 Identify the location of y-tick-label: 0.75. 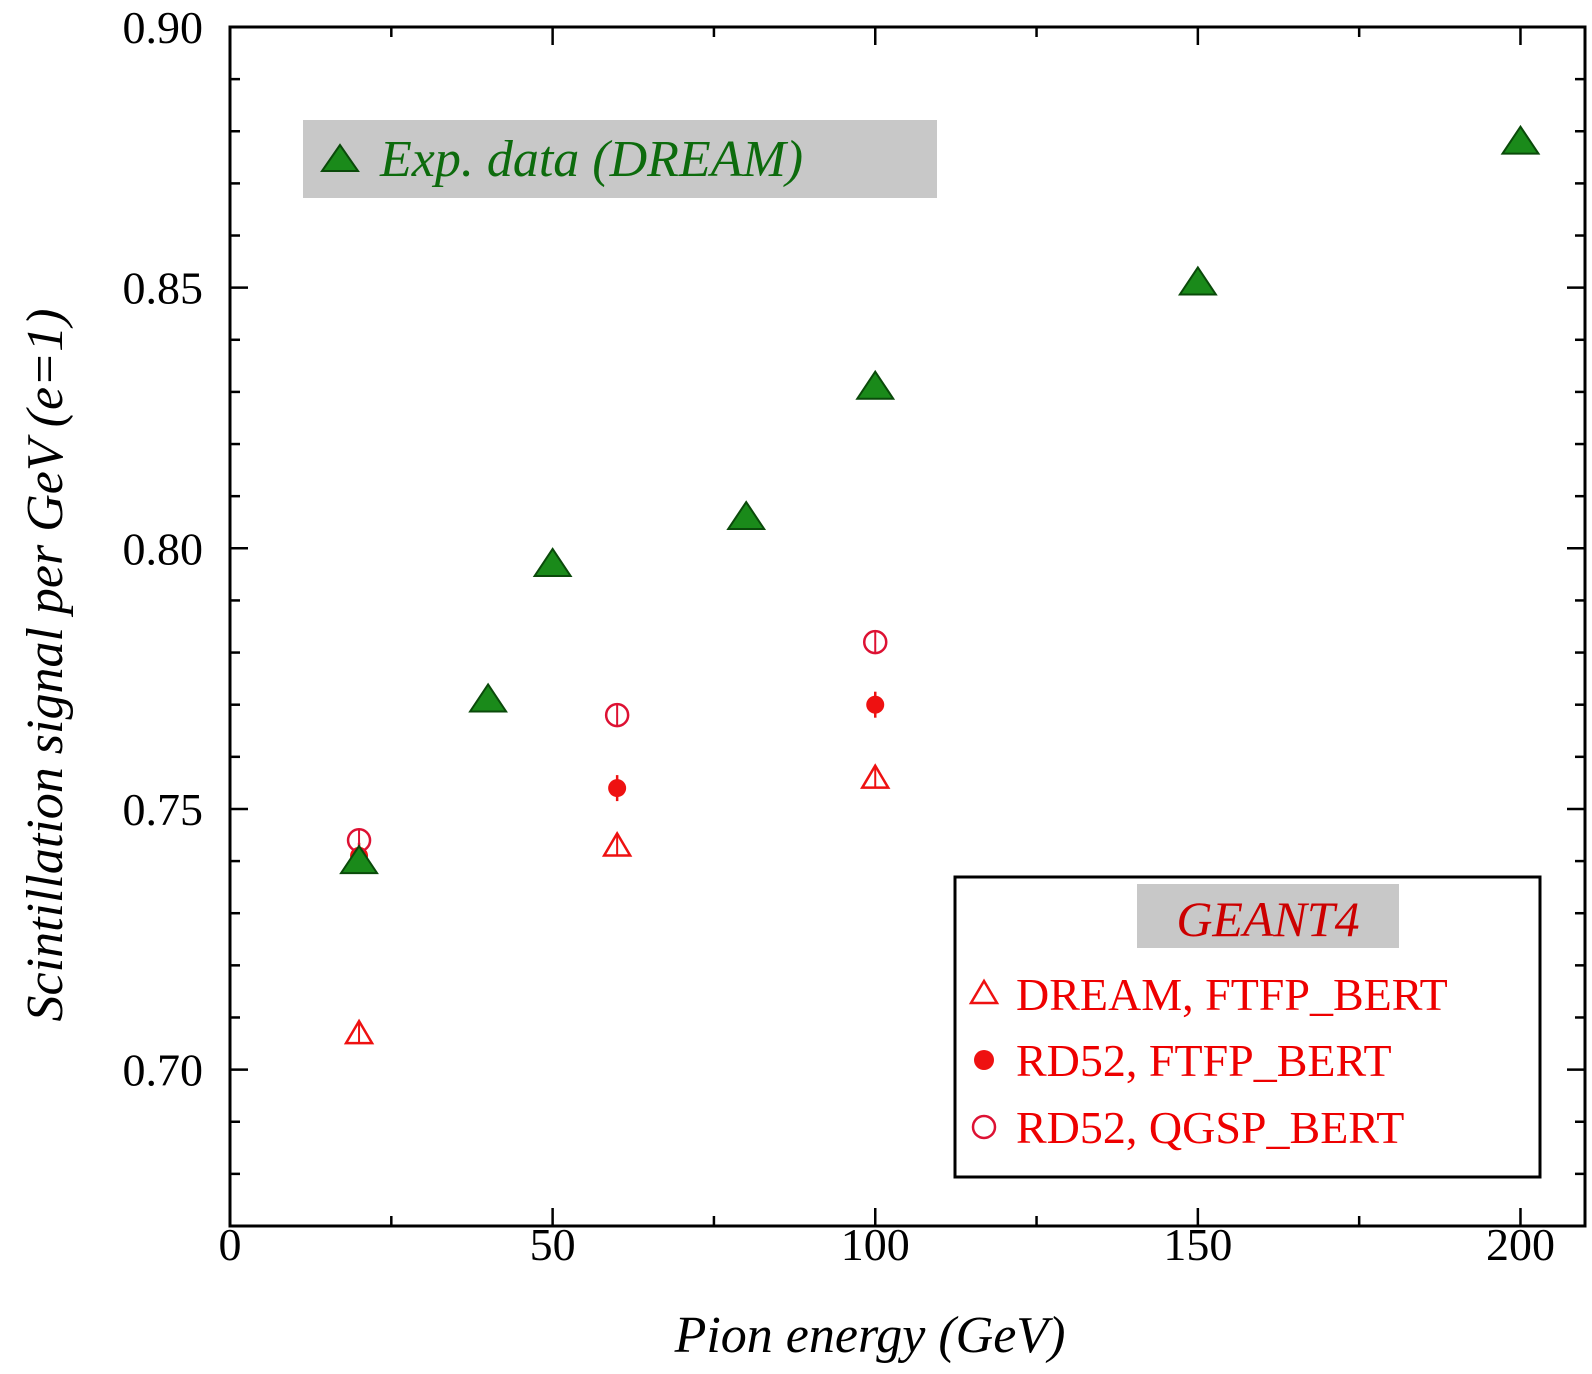
(163, 809).